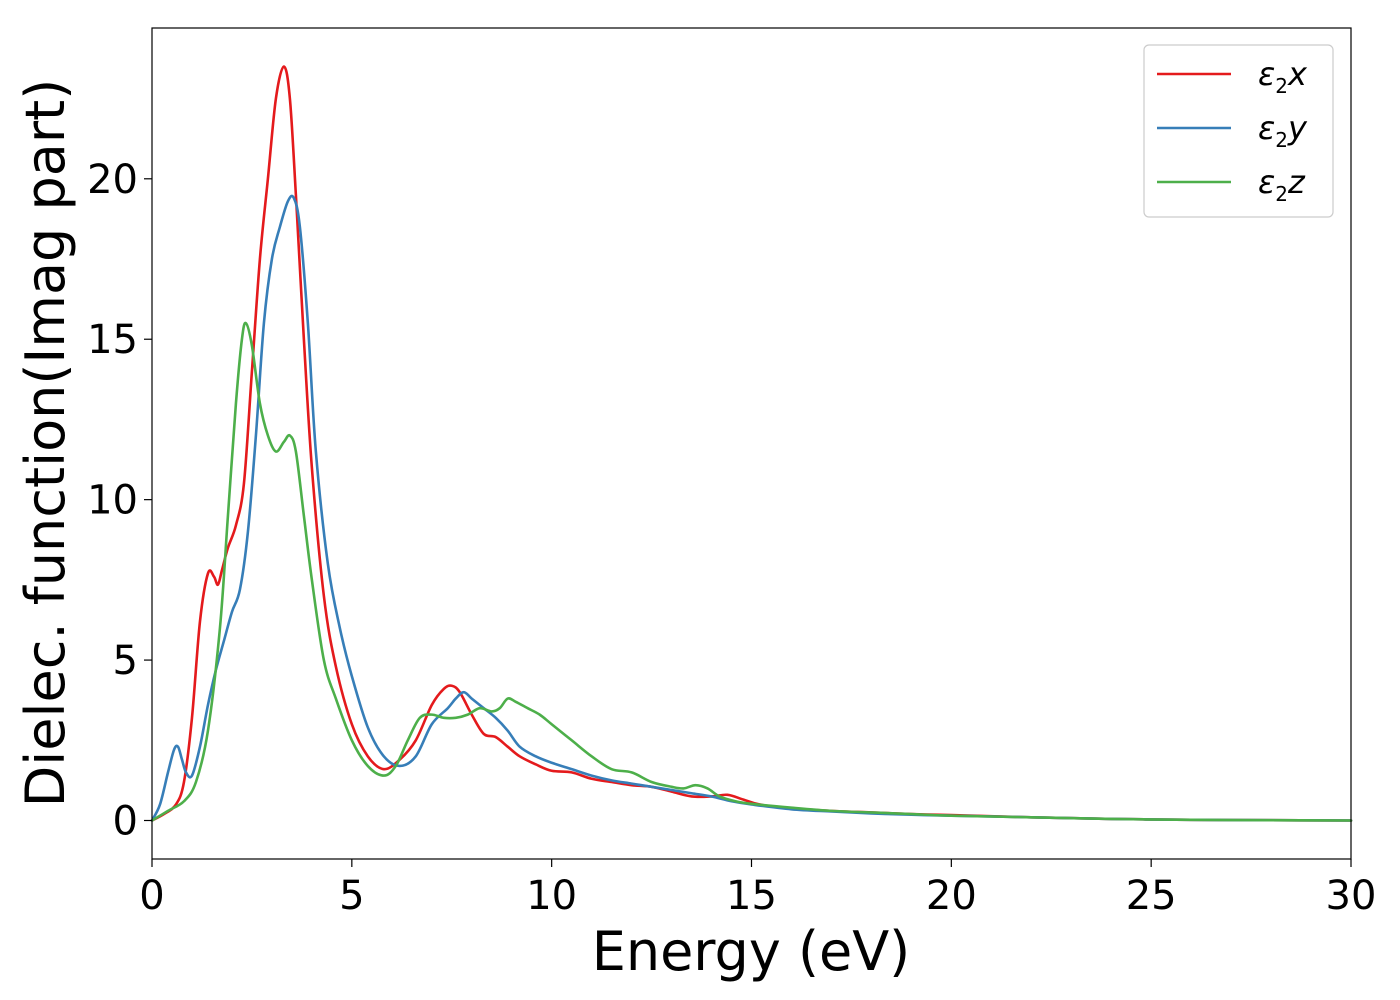 The width and height of the screenshot is (1400, 1000). I want to click on x-axis-title: Energy (eV), so click(751, 951).